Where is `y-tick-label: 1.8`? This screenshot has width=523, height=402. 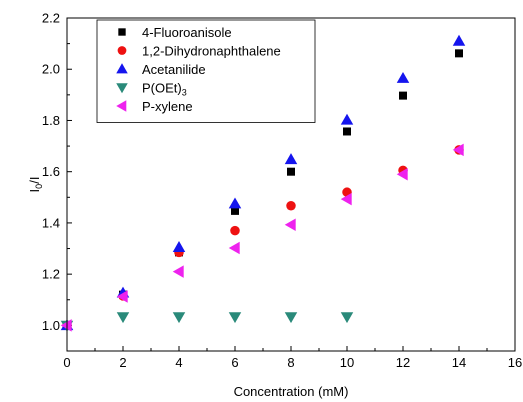 y-tick-label: 1.8 is located at coordinates (51, 120).